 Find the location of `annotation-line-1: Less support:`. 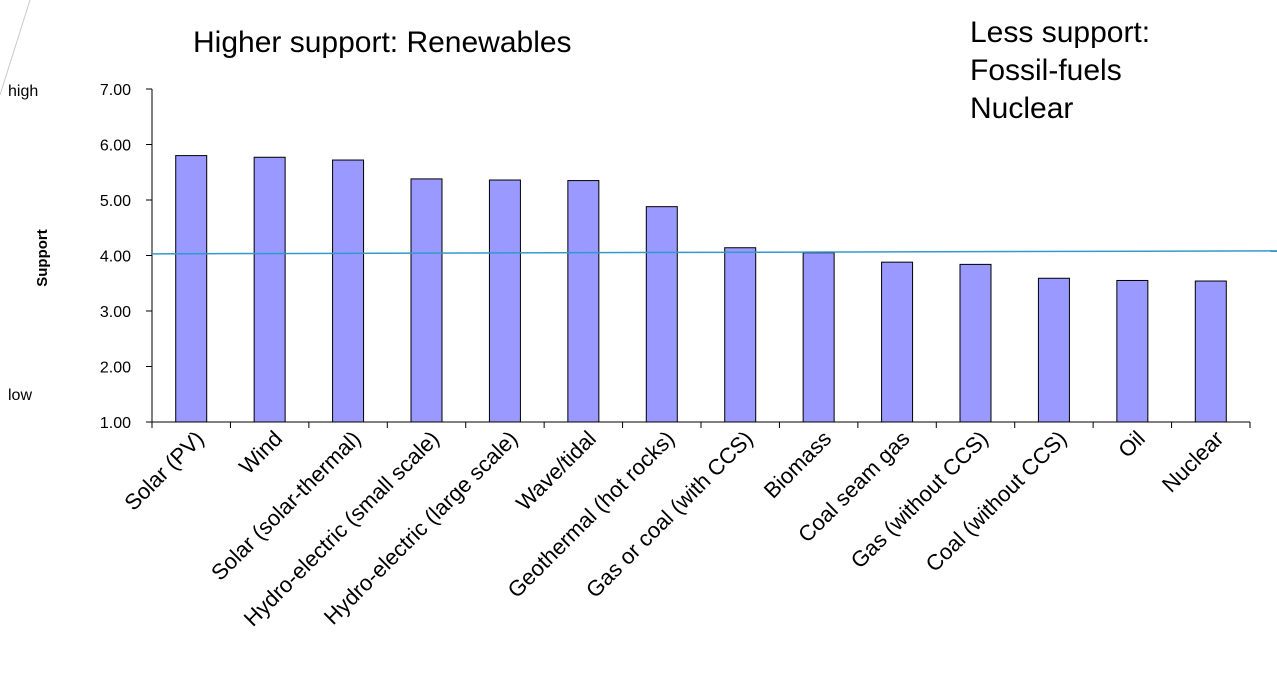

annotation-line-1: Less support: is located at coordinates (1060, 32).